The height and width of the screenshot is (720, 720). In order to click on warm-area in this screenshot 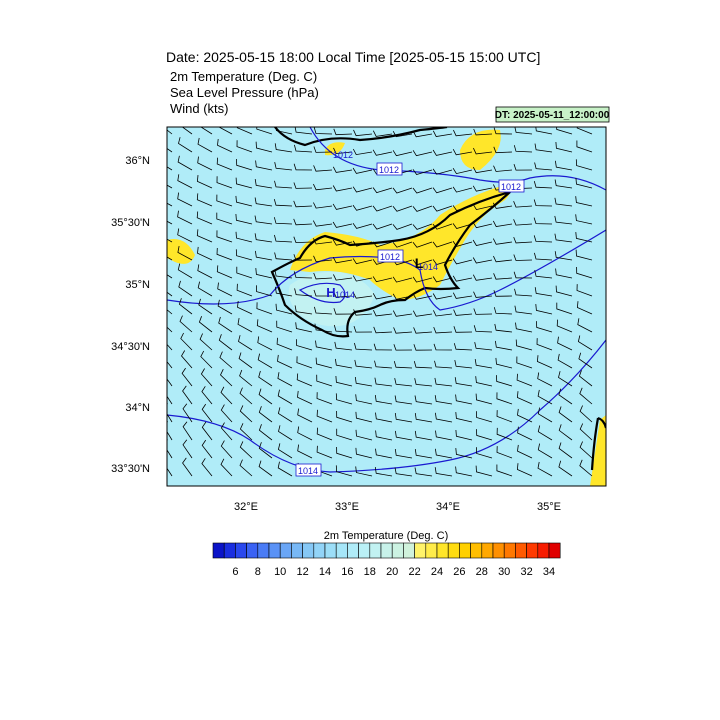, I will do `click(598, 450)`.